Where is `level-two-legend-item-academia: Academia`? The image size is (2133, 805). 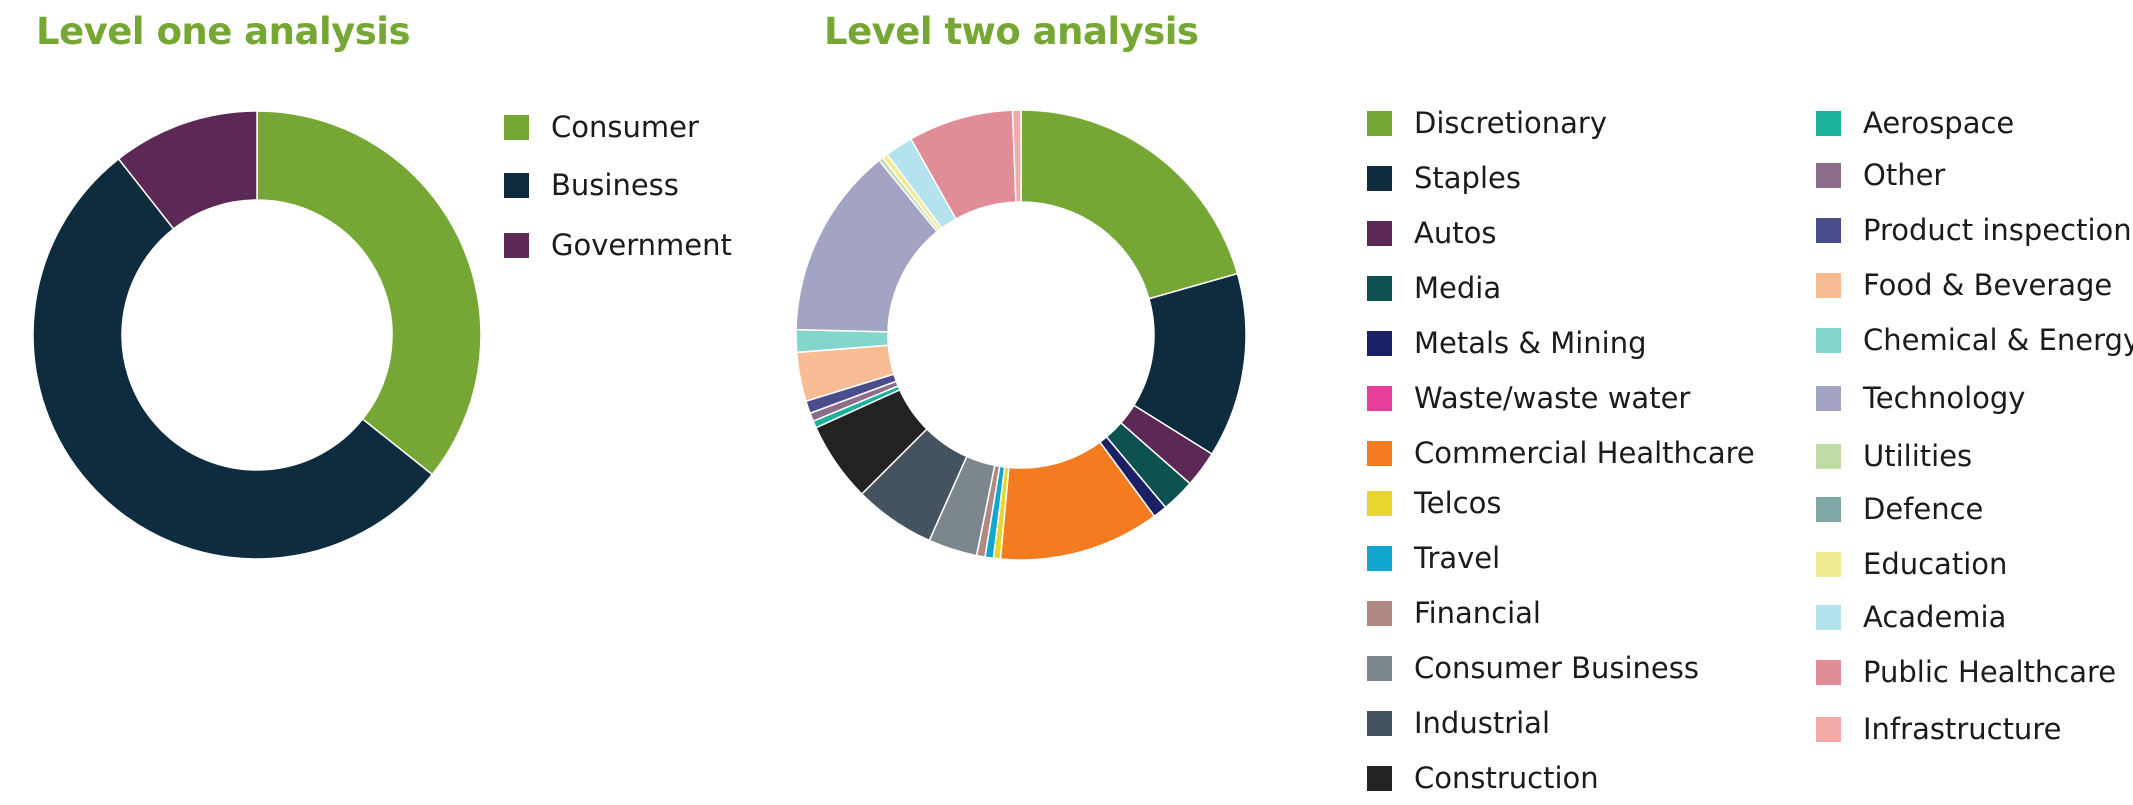
level-two-legend-item-academia: Academia is located at coordinates (1911, 617).